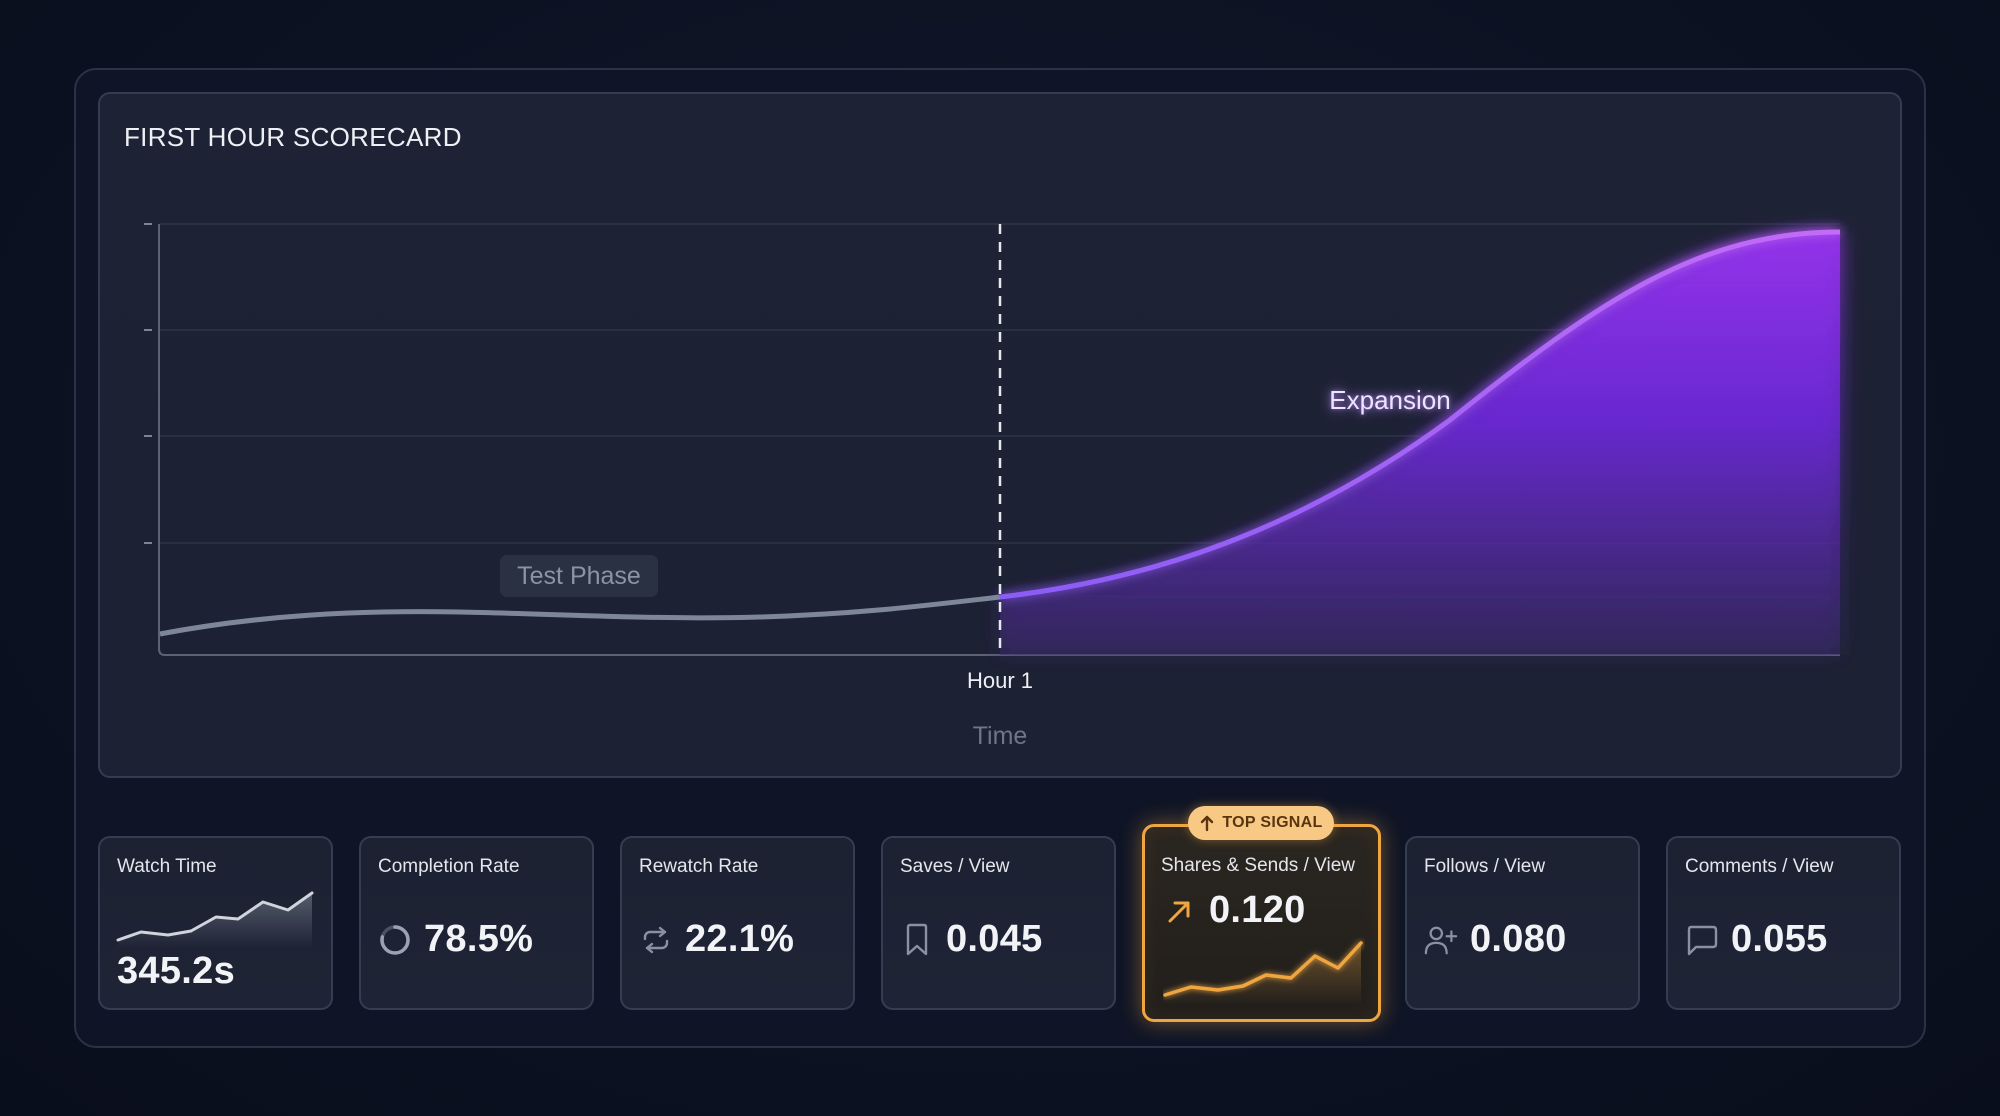 Image resolution: width=2000 pixels, height=1116 pixels. I want to click on metric-label: Follows / View, so click(1485, 866).